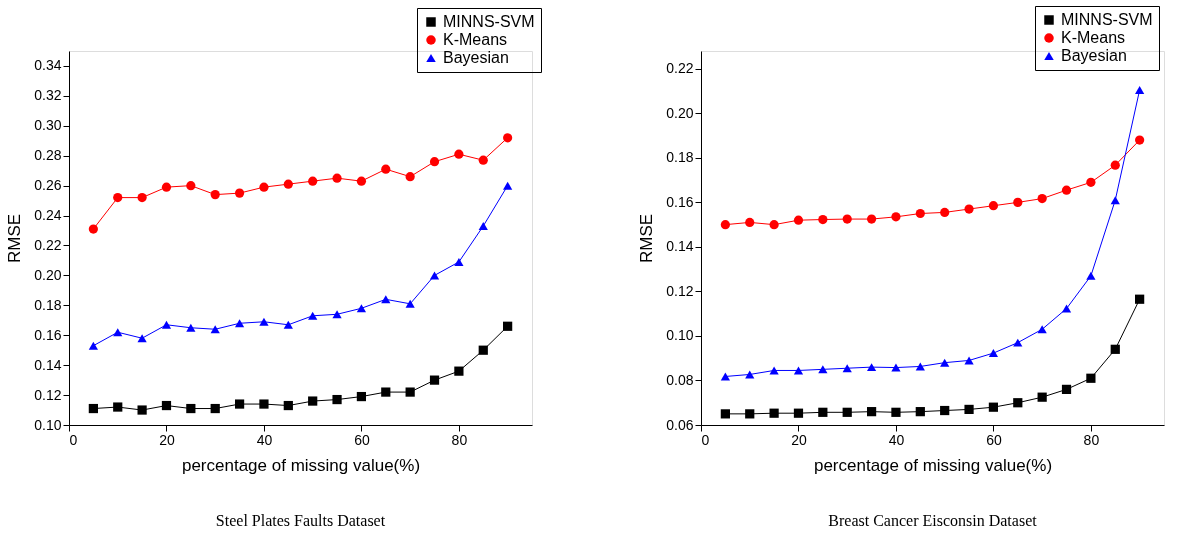 This screenshot has height=537, width=1204. I want to click on y-tick-label: 0.28, so click(48, 155).